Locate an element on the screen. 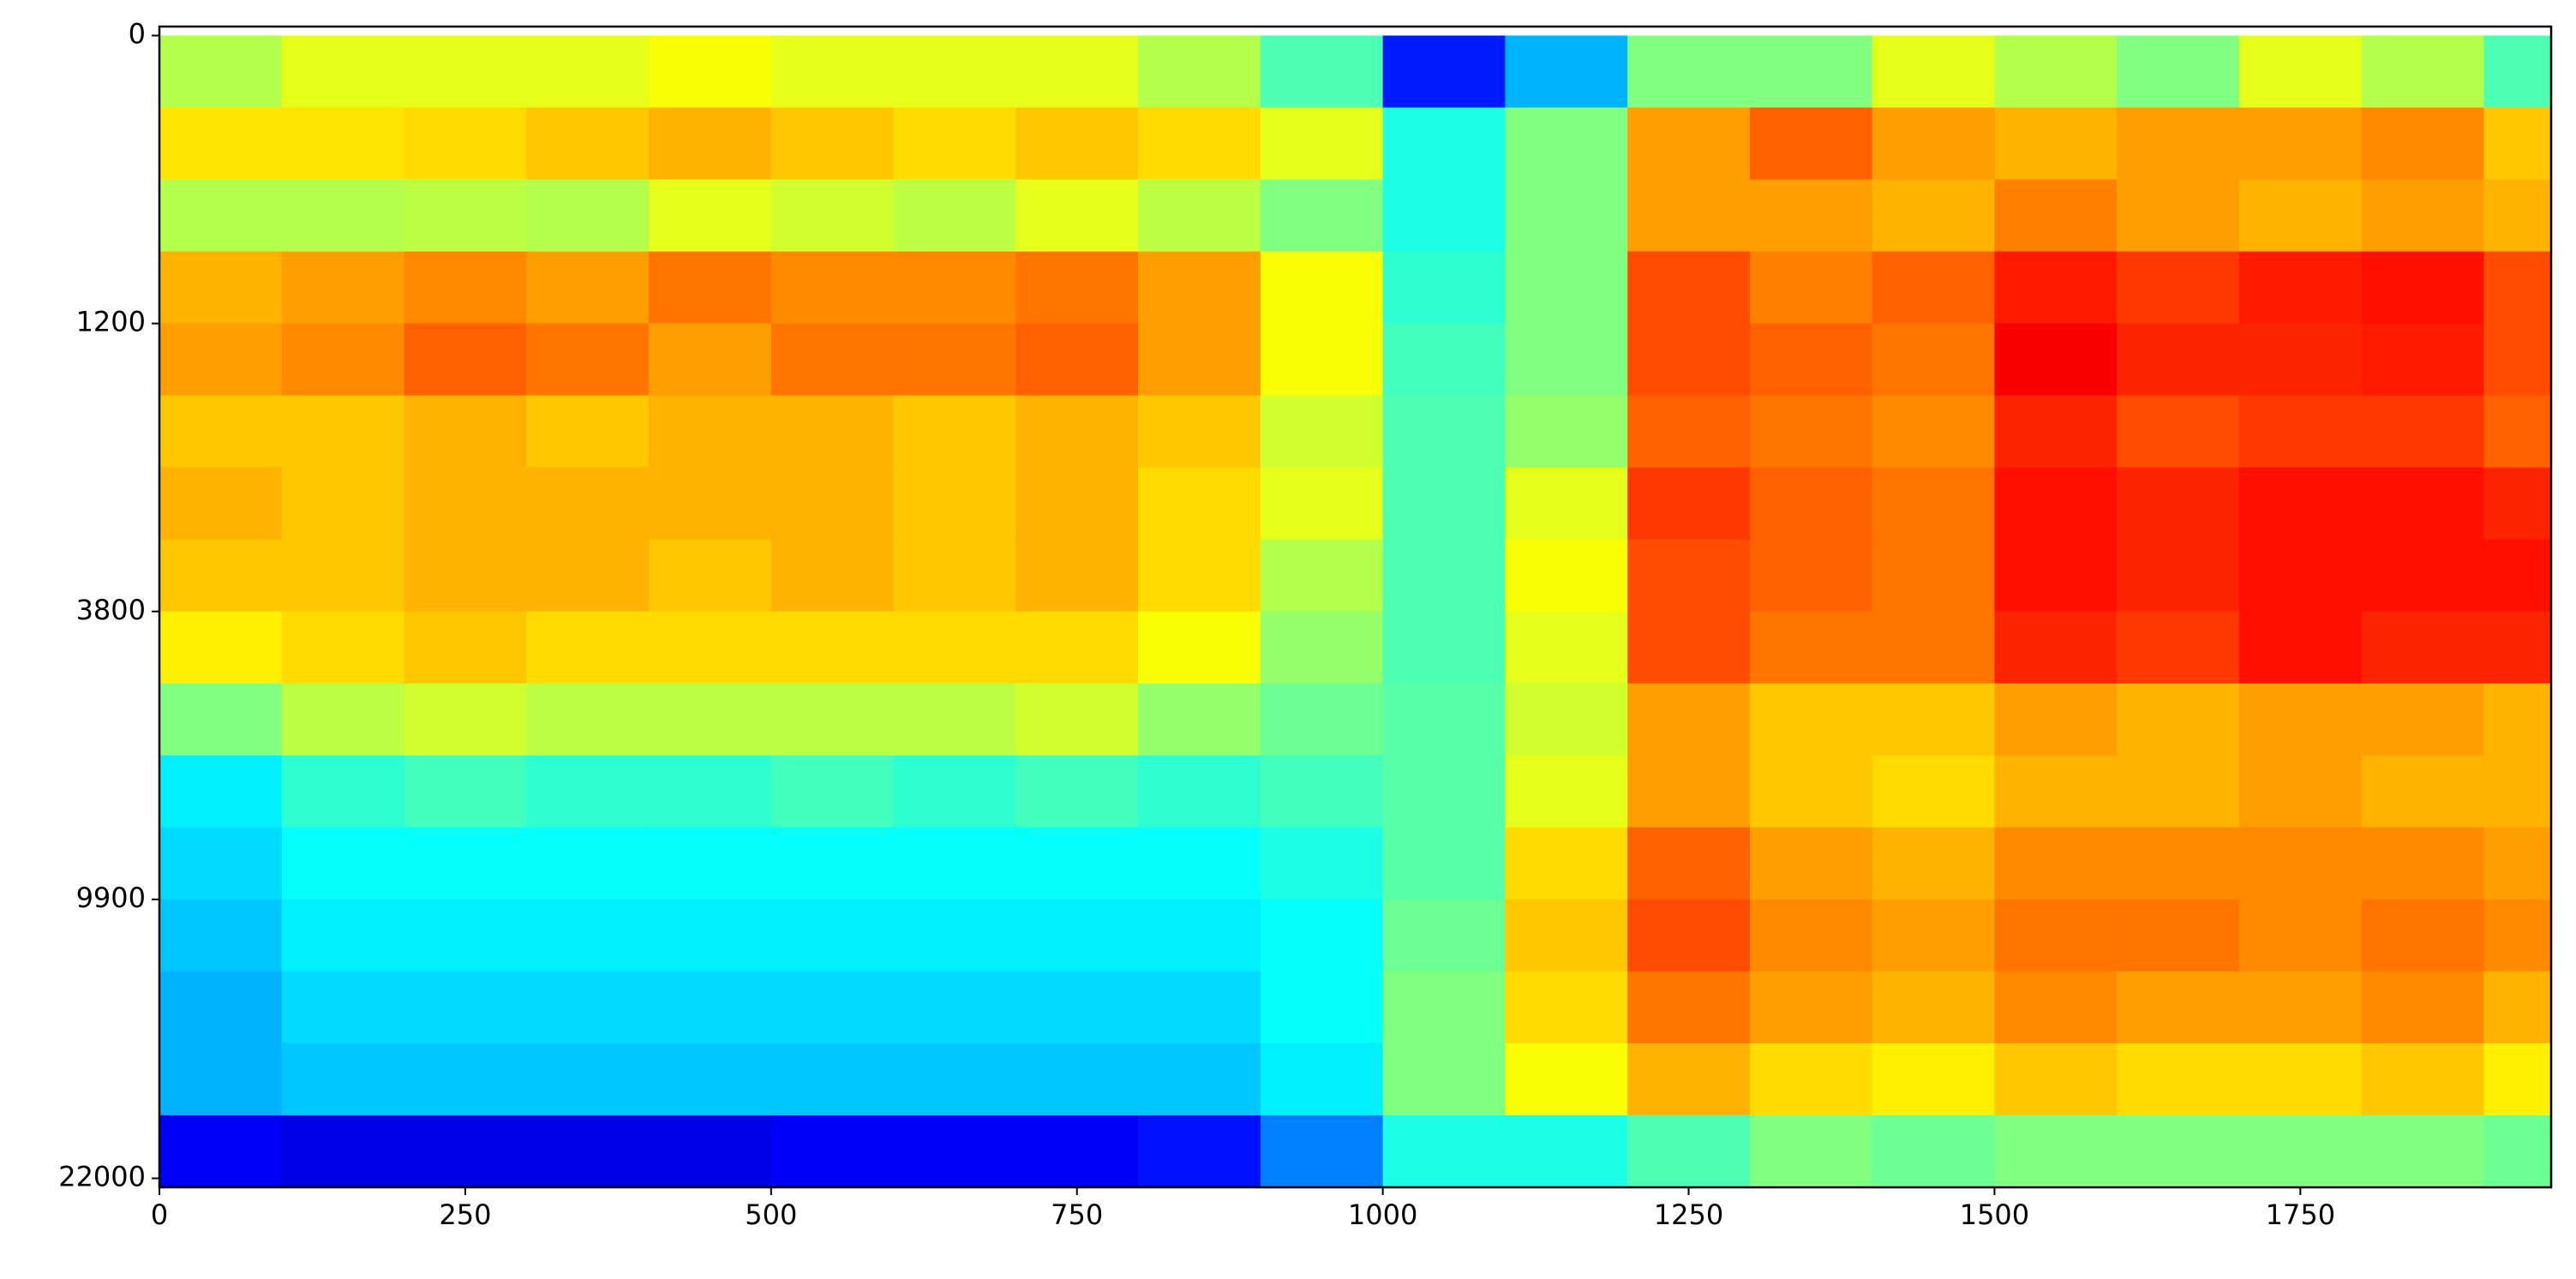  y-tick-label: 0 is located at coordinates (137, 34).